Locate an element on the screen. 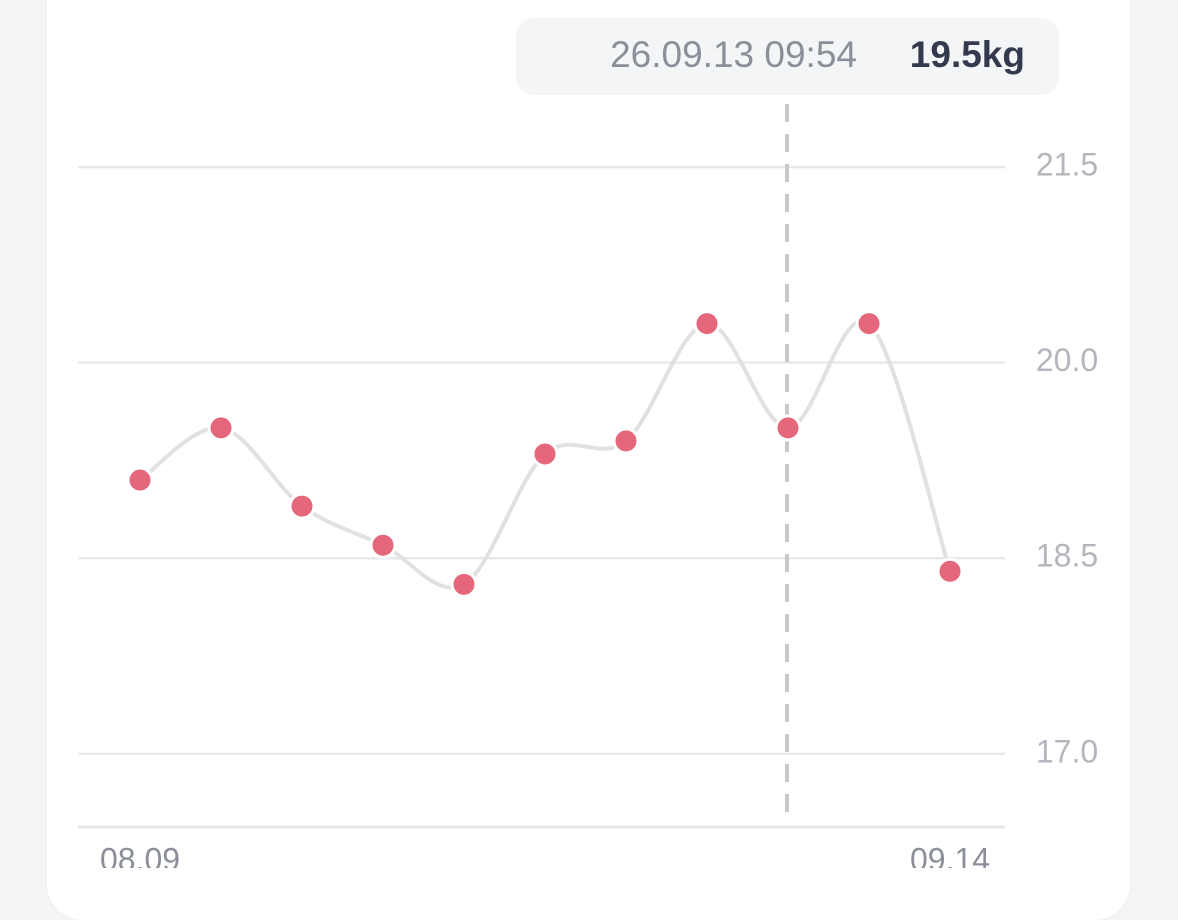 The height and width of the screenshot is (920, 1178). y-tick-label: 20.0 is located at coordinates (1067, 360).